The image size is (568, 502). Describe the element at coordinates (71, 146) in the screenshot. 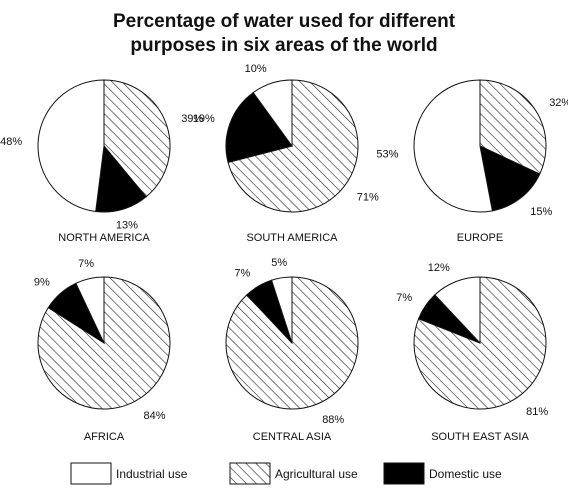

I see `north-america-industrial-use-slice` at that location.